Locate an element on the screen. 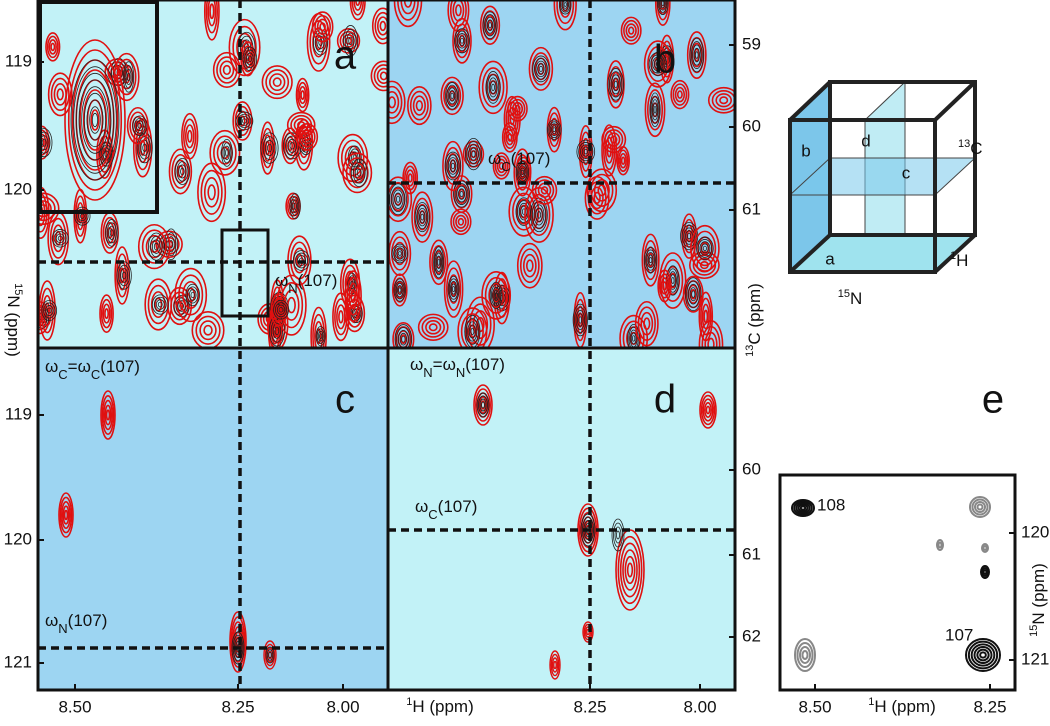  panel-label: c is located at coordinates (345, 400).